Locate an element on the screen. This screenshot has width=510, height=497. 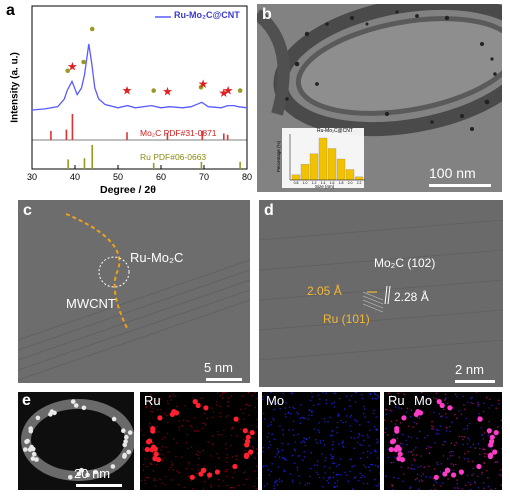
histogram-tick-label: 2.0 is located at coordinates (350, 183).